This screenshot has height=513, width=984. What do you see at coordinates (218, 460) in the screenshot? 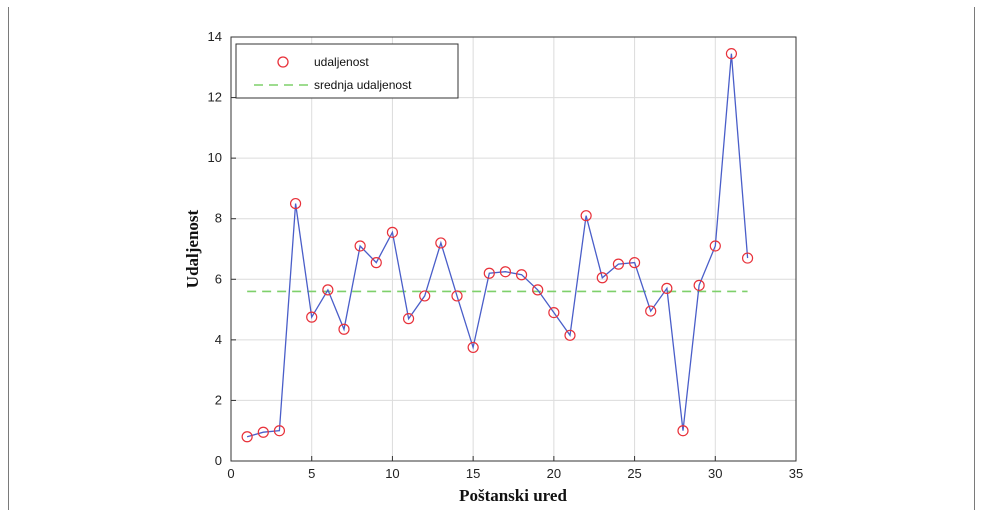
I see `y-tick-label: 0` at bounding box center [218, 460].